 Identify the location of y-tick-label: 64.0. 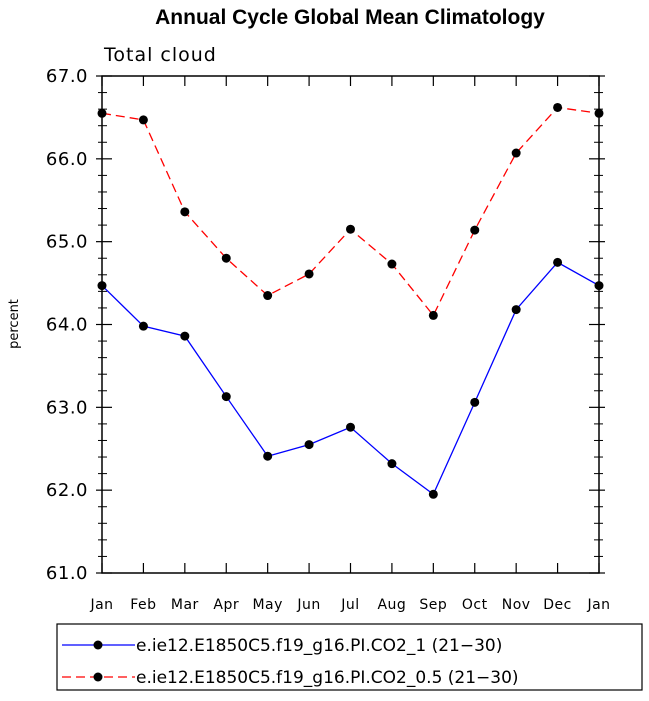
(67, 325).